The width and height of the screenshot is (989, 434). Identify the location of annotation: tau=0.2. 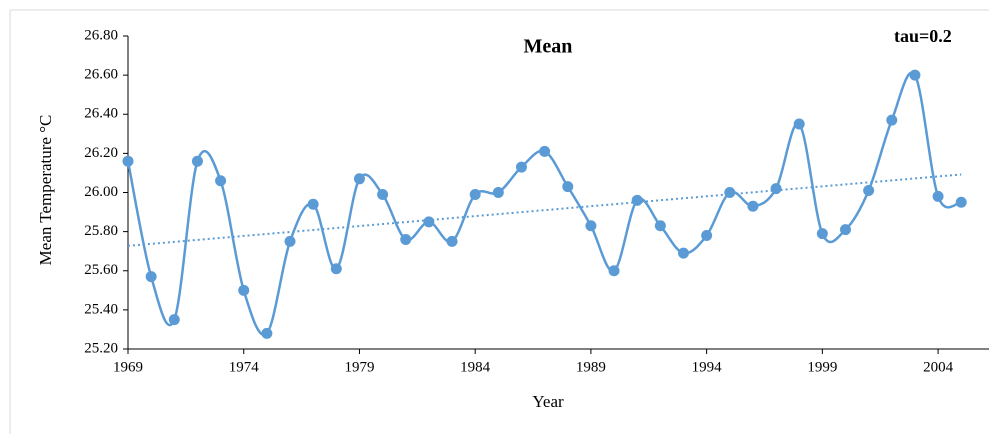
(923, 36).